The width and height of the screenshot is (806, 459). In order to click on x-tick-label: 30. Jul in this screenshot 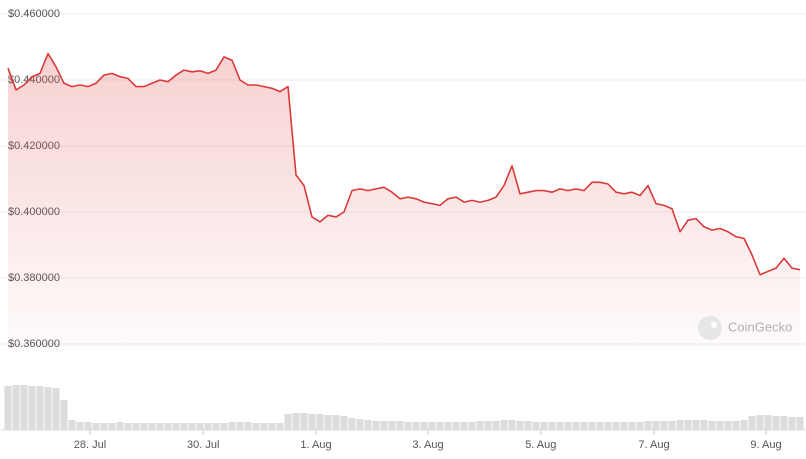, I will do `click(203, 445)`.